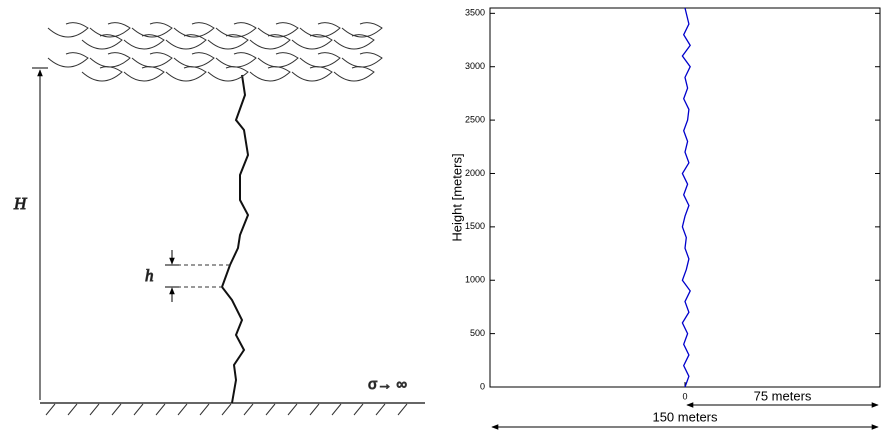 The image size is (883, 437). What do you see at coordinates (149, 275) in the screenshot?
I see `step-label: h` at bounding box center [149, 275].